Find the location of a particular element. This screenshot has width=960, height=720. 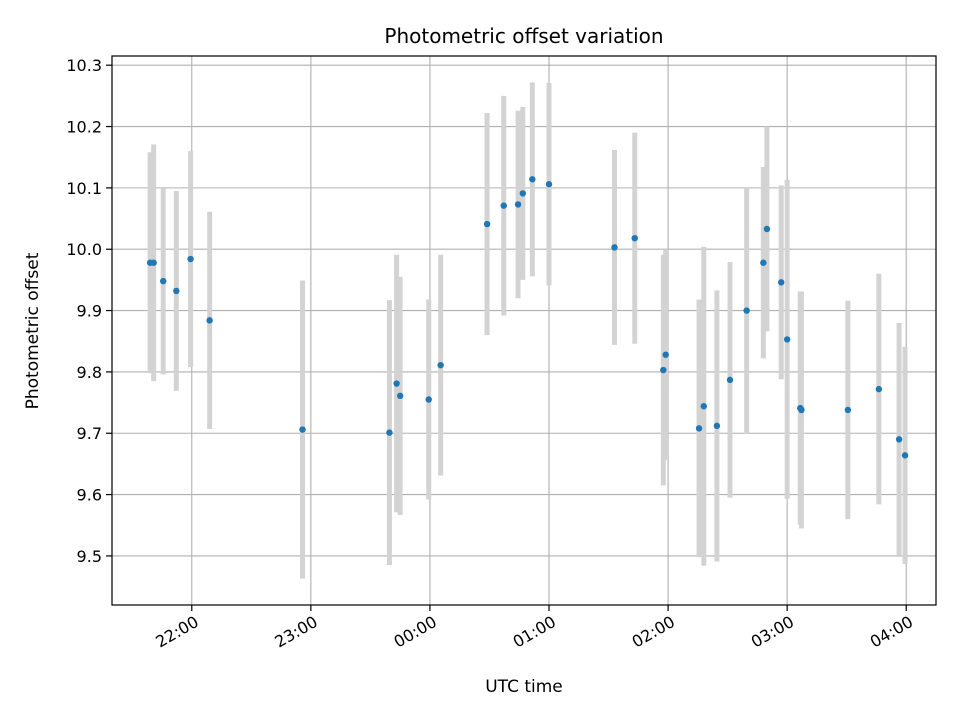

y-tick-label: 9.5 is located at coordinates (89, 556).